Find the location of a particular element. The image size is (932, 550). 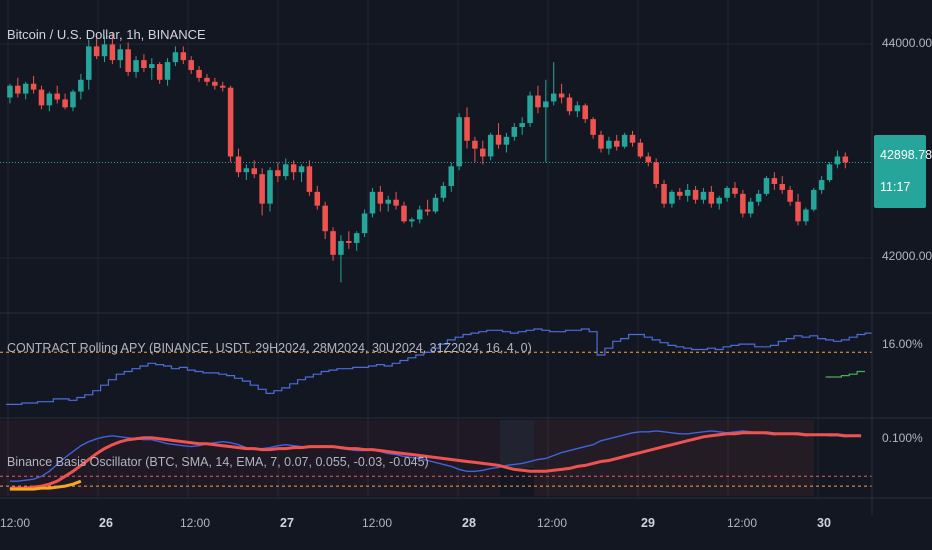

price-tick-42000: 42000.00 is located at coordinates (907, 256).